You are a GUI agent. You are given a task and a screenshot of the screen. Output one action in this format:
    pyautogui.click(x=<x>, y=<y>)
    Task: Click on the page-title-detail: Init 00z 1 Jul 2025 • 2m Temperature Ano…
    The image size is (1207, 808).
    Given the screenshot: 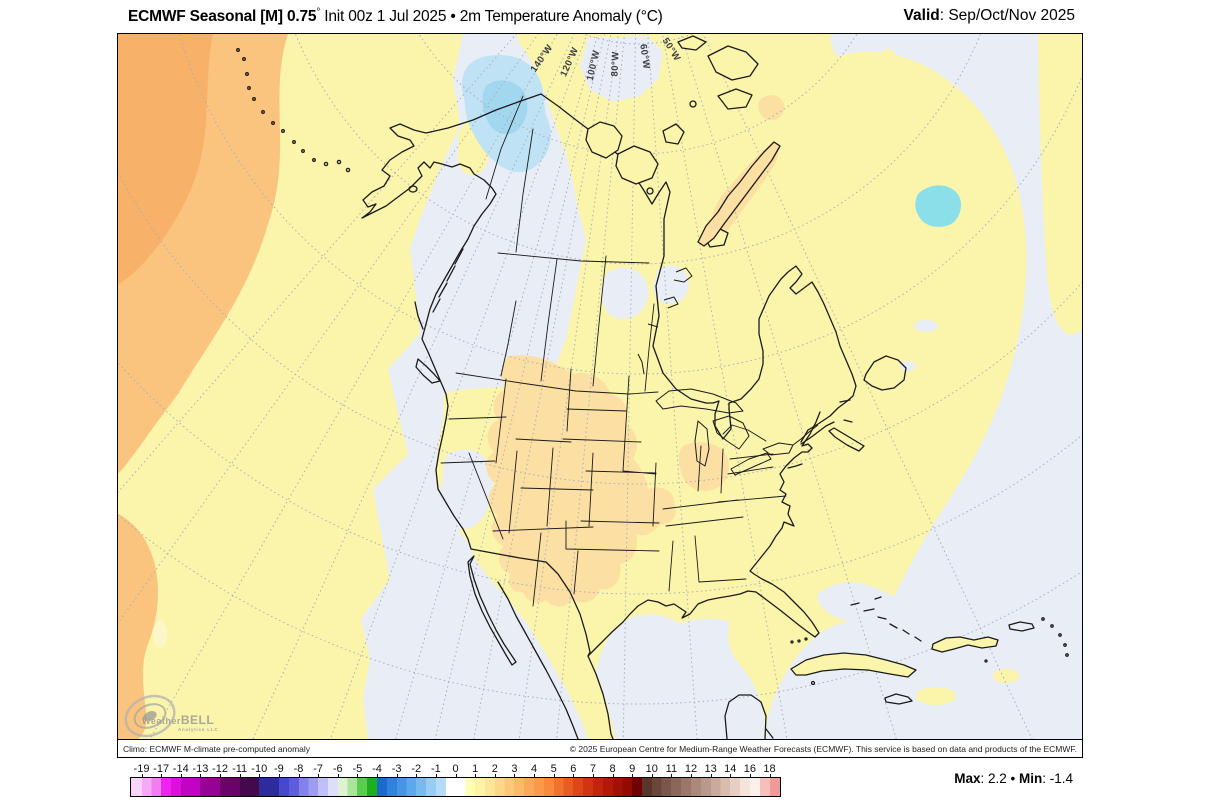 What is the action you would take?
    pyautogui.click(x=491, y=17)
    